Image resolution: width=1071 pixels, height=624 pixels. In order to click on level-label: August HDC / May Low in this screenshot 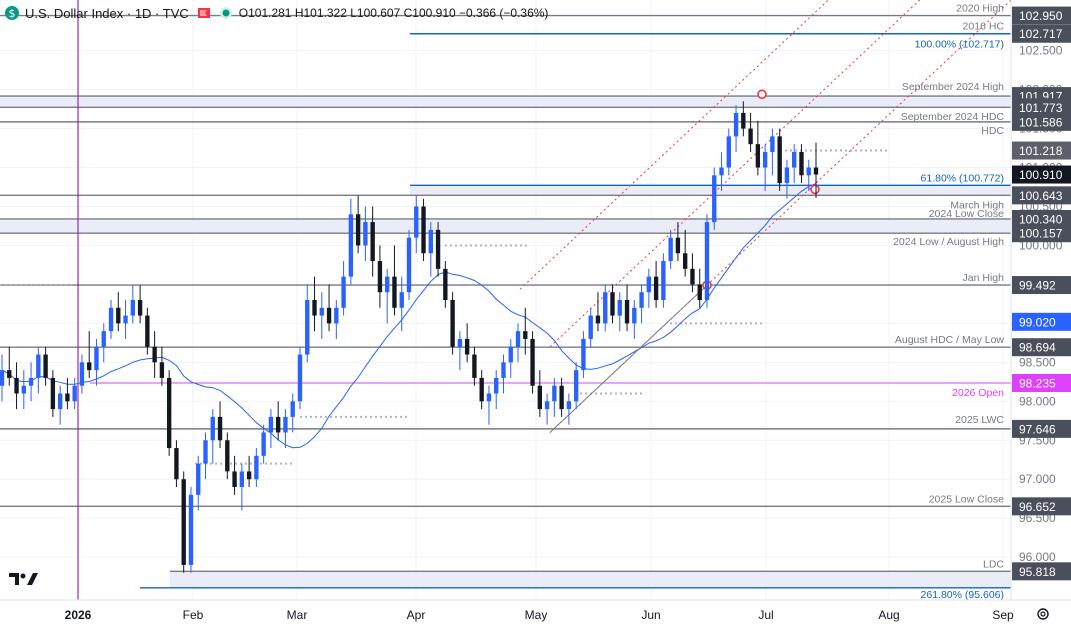, I will do `click(950, 340)`.